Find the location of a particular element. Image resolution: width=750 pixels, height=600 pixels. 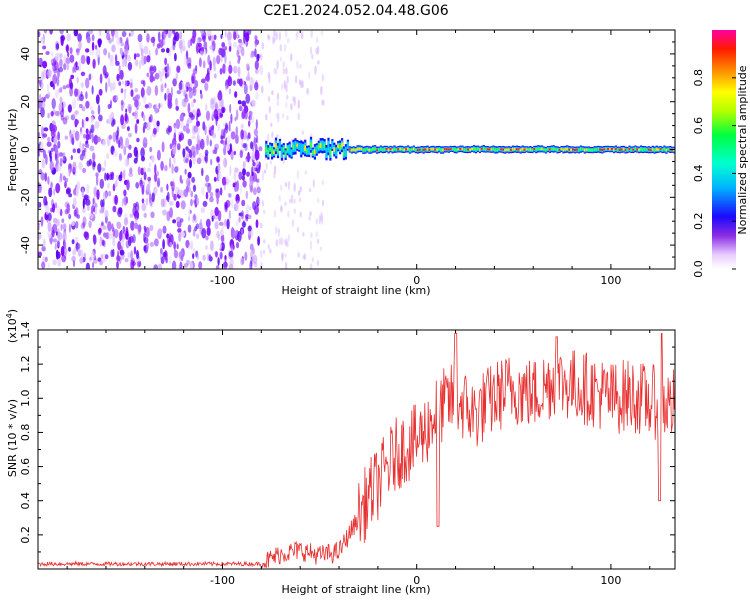

spectrogram-signal-band is located at coordinates (470, 148).